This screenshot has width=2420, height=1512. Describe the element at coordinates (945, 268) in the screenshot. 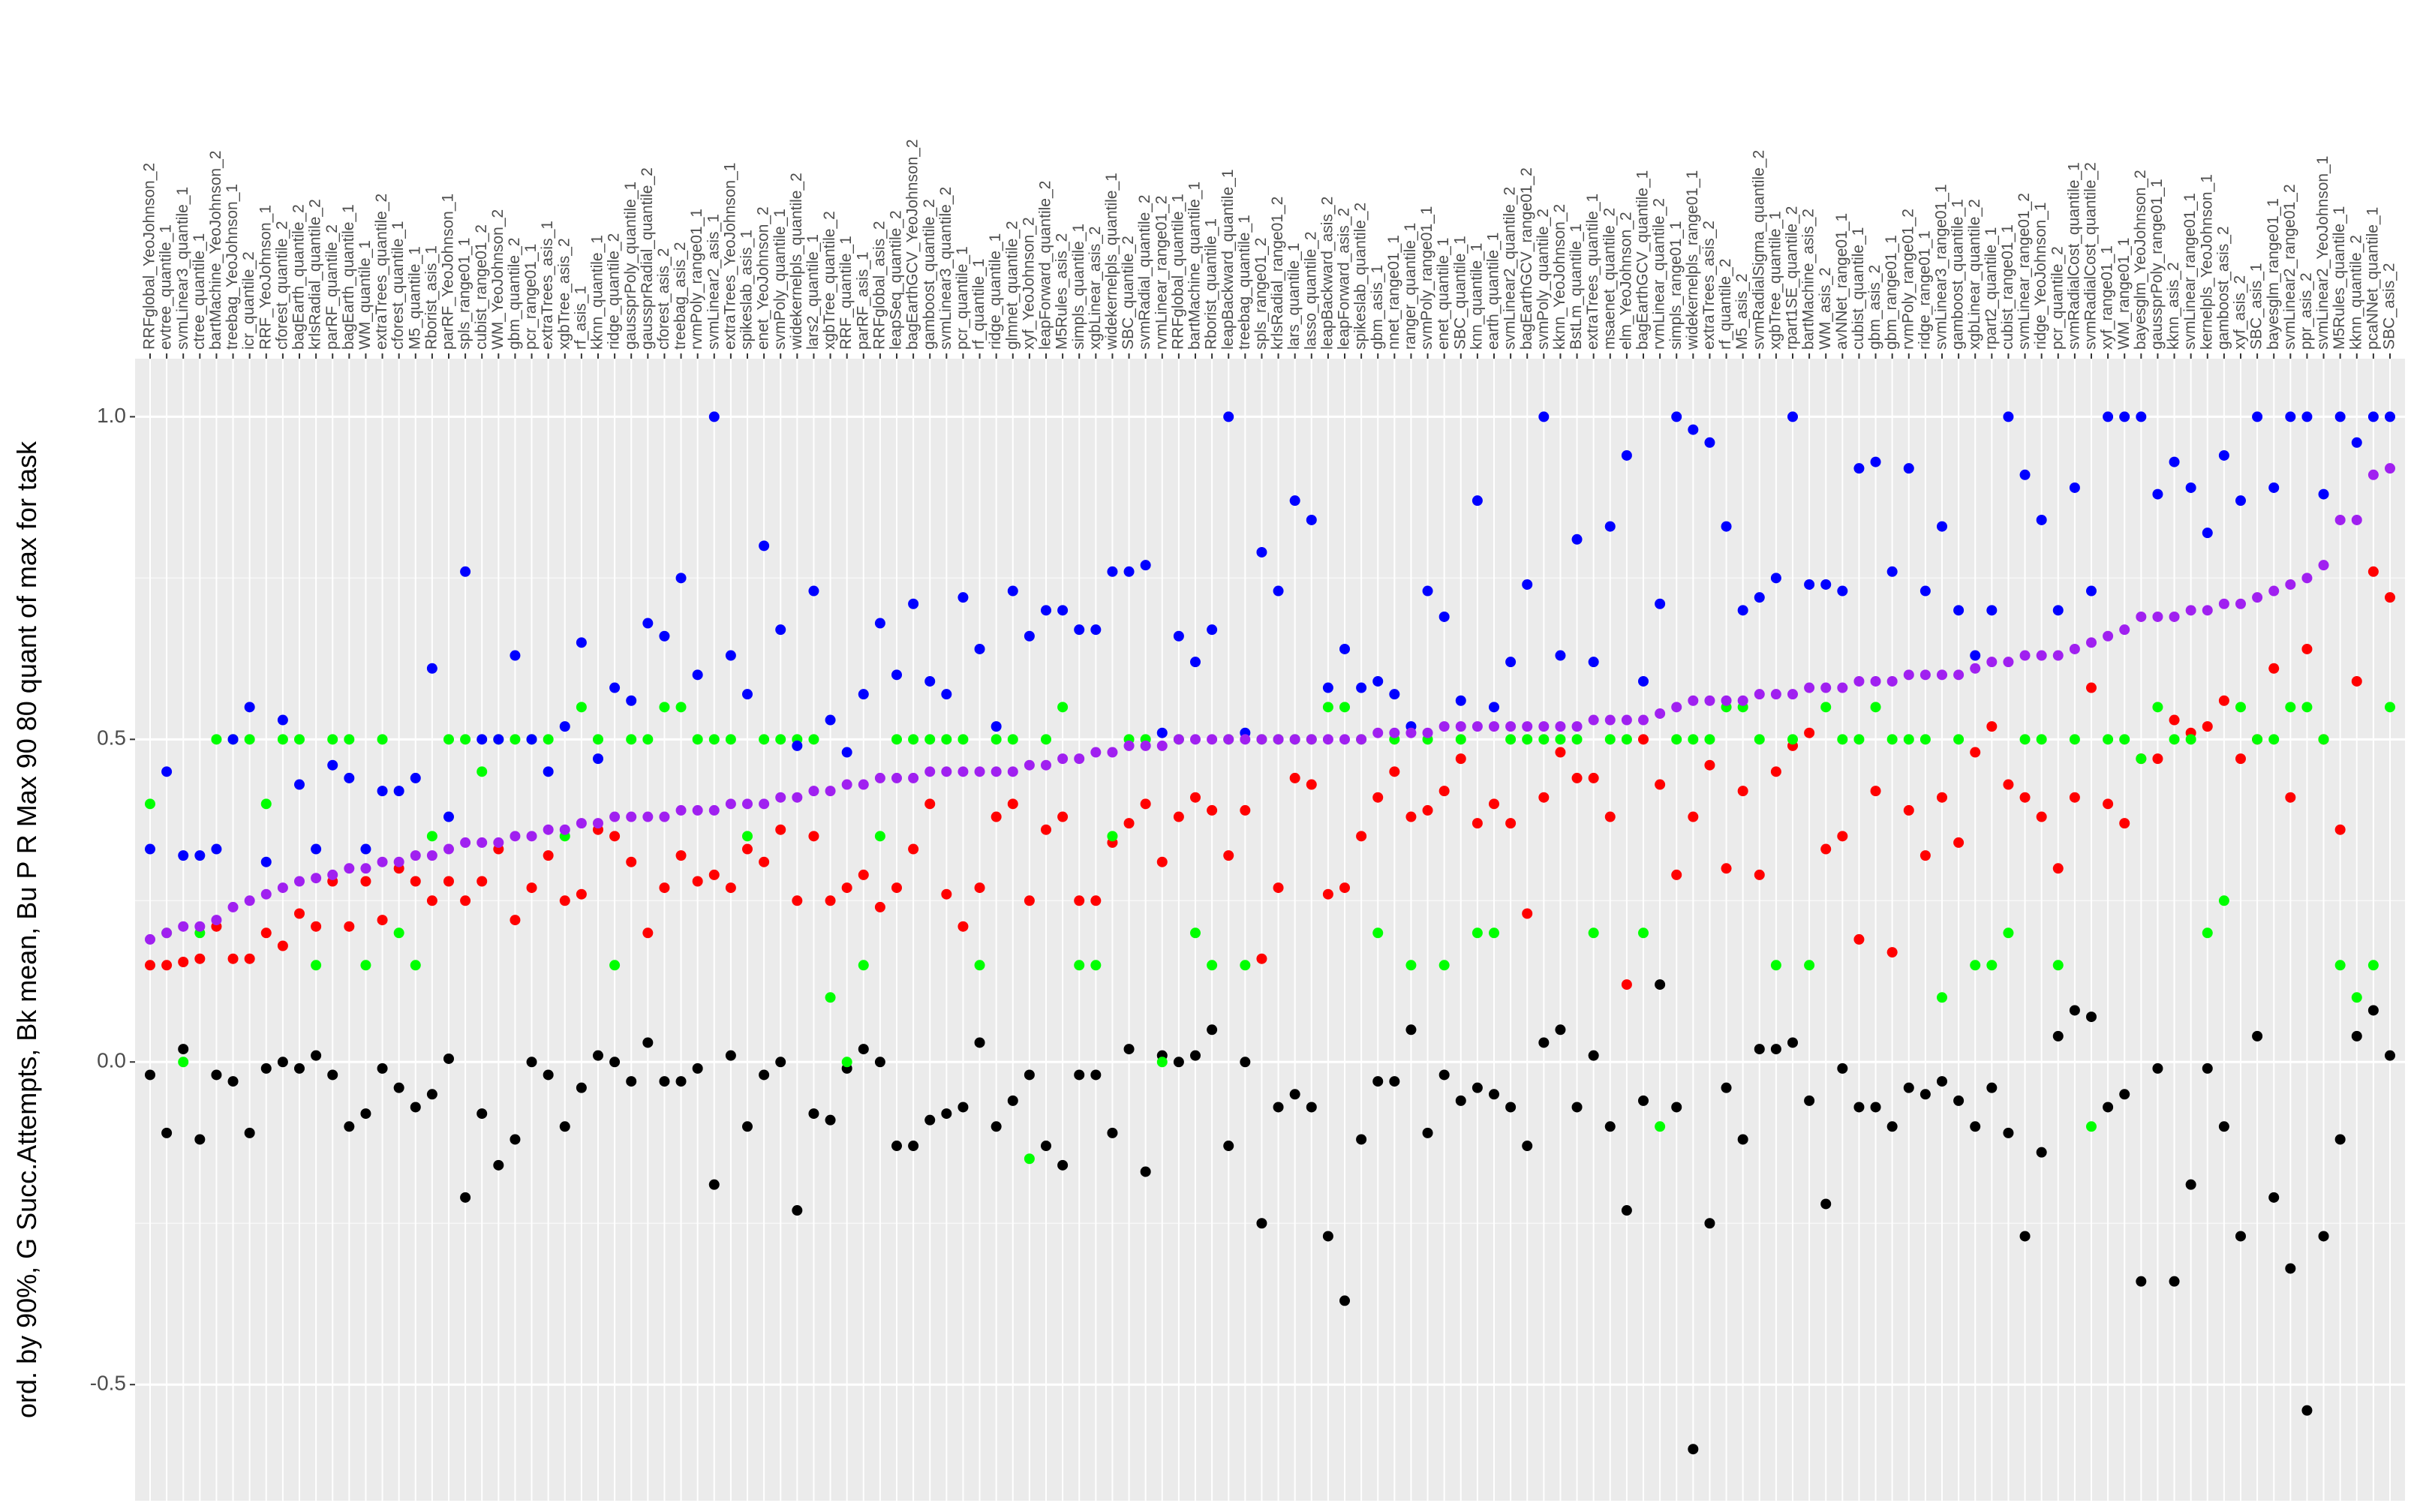

I see `x-tick-label: svmLinear3_quantile_2` at that location.